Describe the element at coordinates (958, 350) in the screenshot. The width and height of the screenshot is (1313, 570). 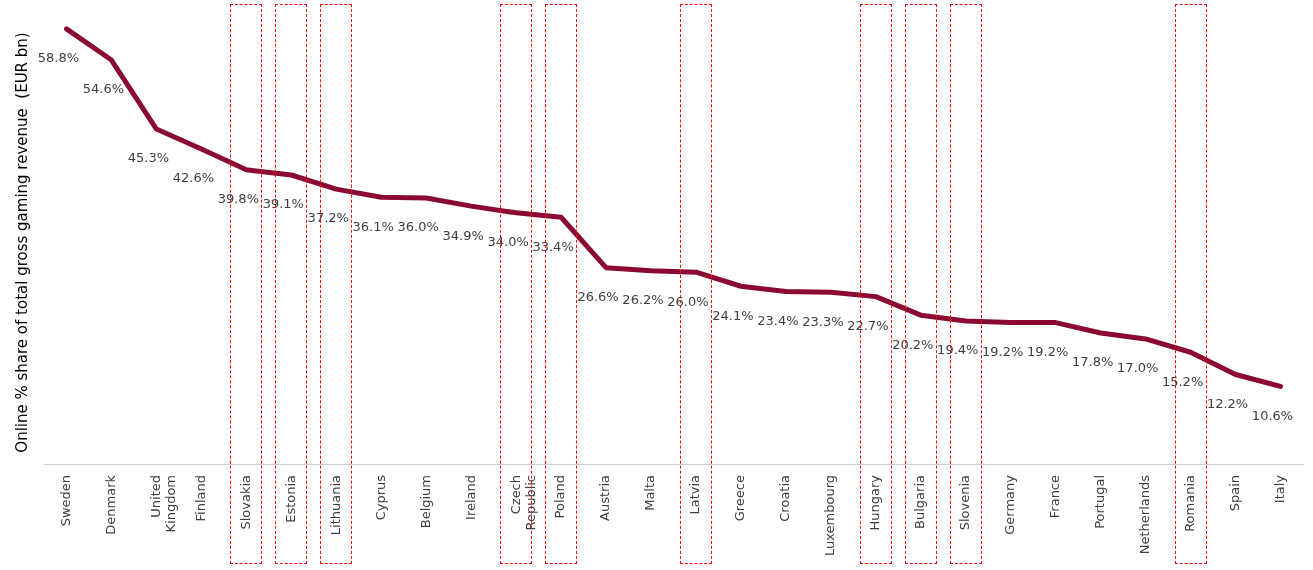
I see `data-label: 19.4%` at that location.